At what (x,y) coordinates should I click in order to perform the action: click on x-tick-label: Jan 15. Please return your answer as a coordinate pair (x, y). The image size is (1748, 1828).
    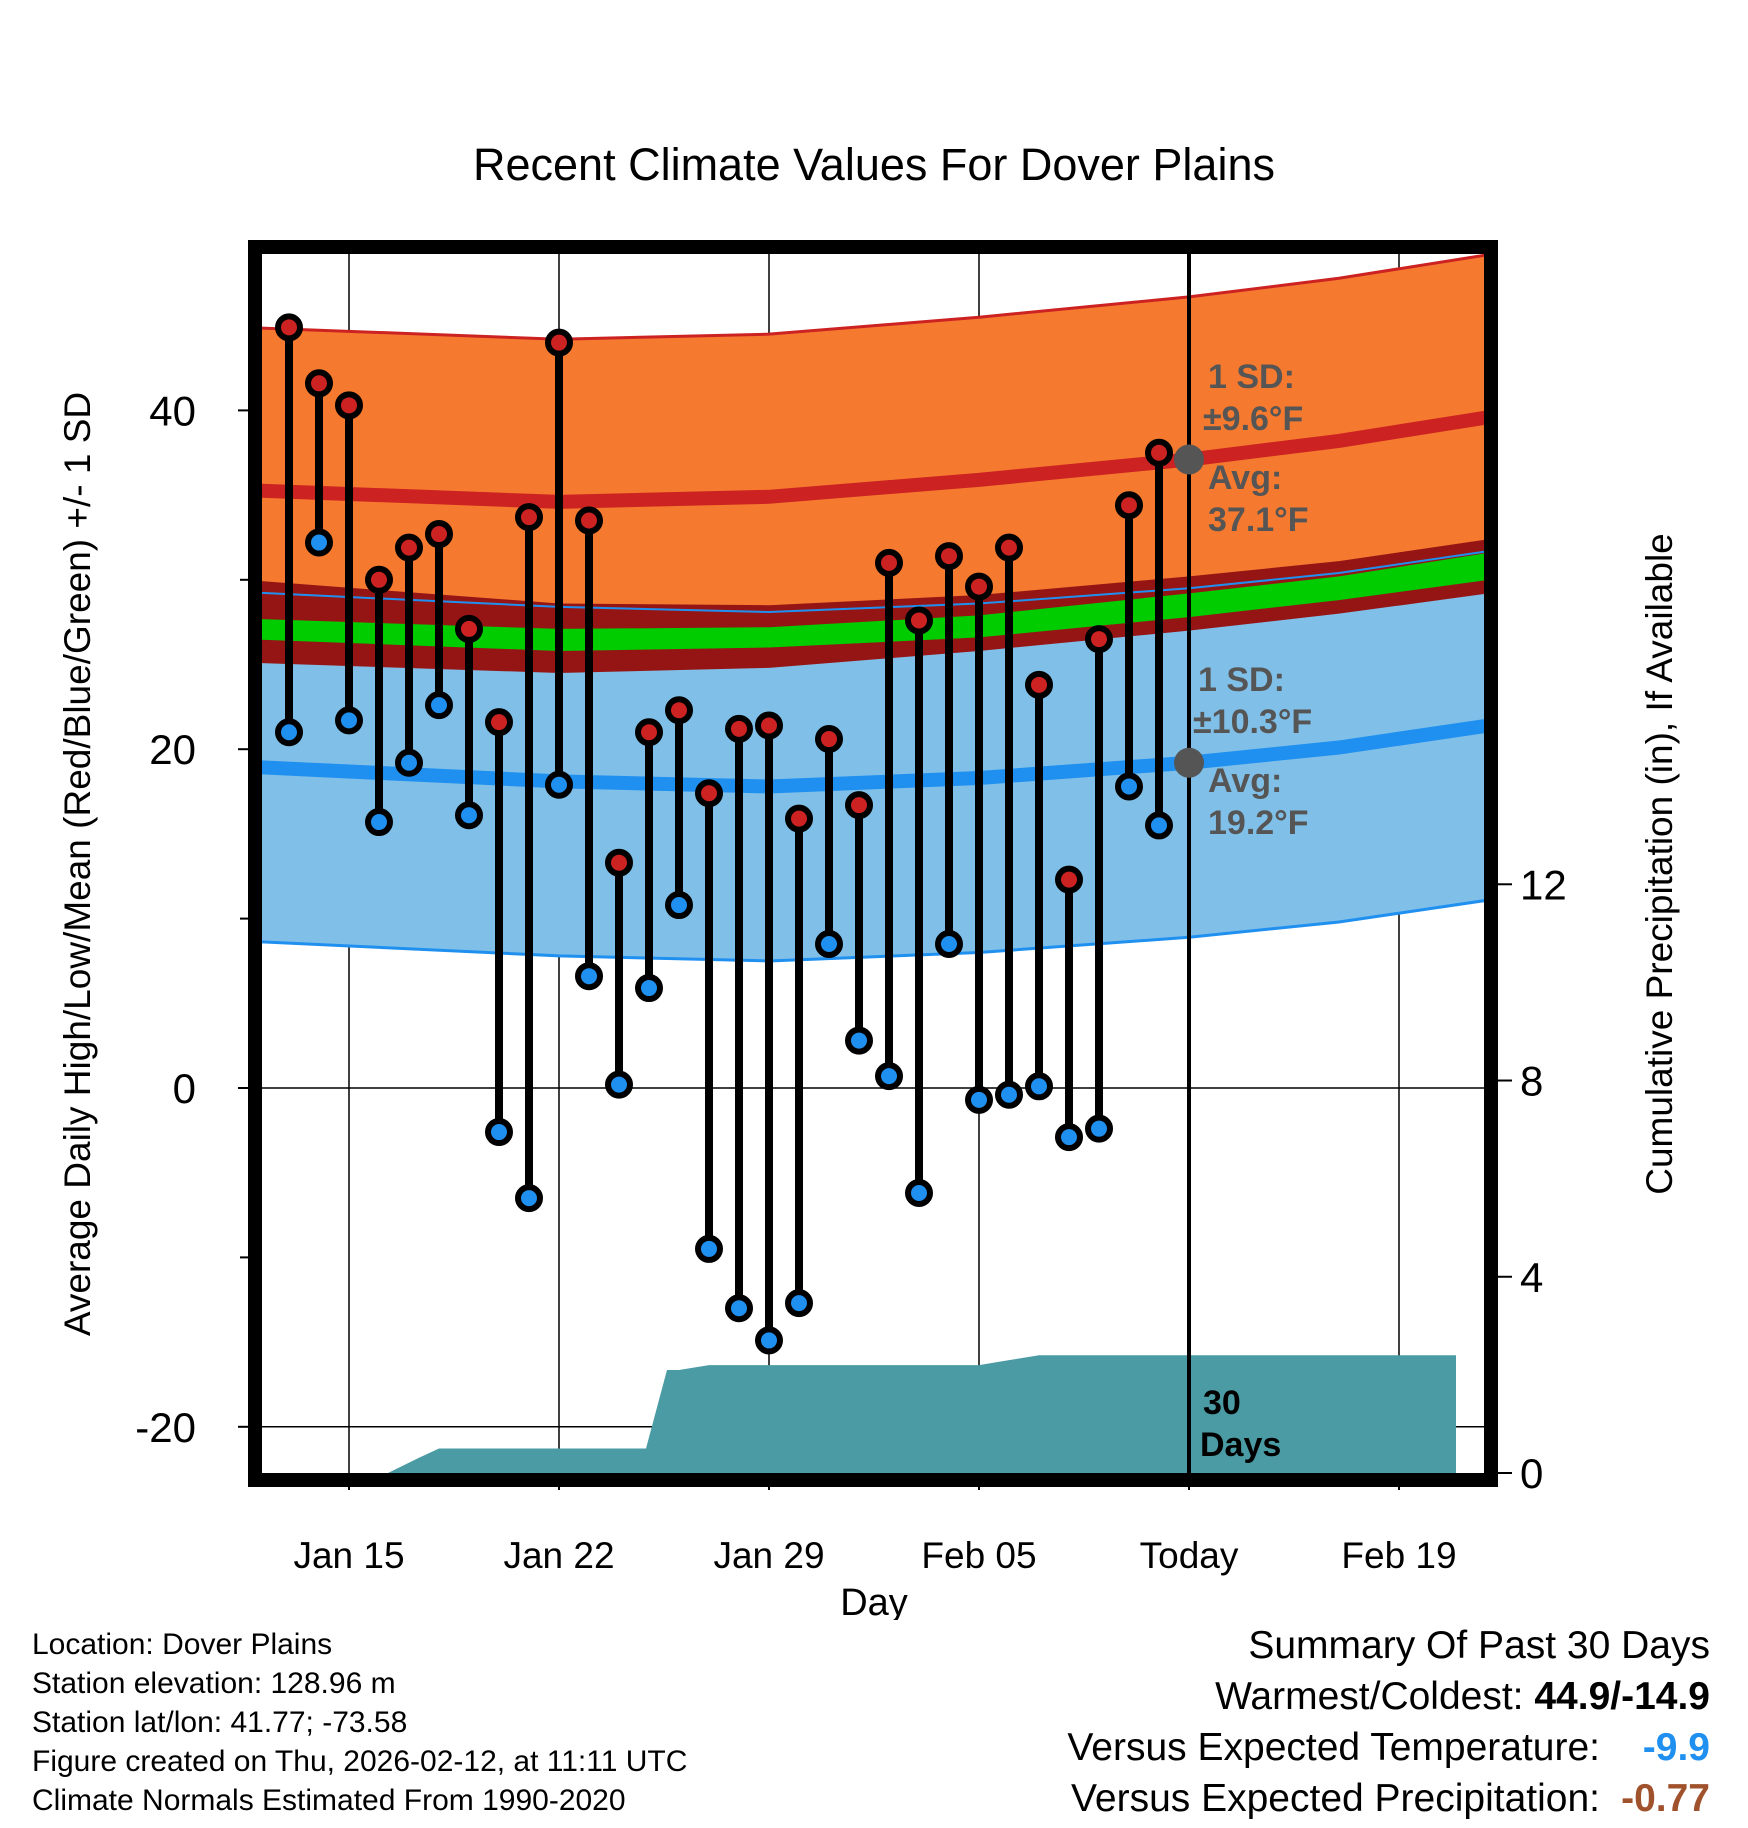
    Looking at the image, I should click on (348, 1555).